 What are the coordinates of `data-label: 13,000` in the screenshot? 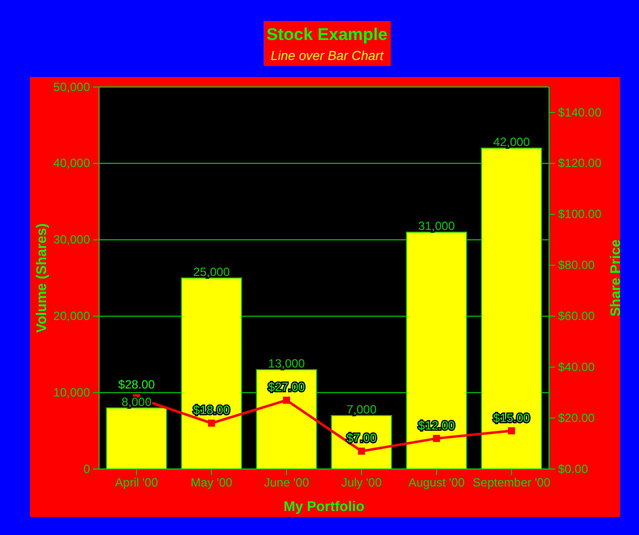 It's located at (287, 363).